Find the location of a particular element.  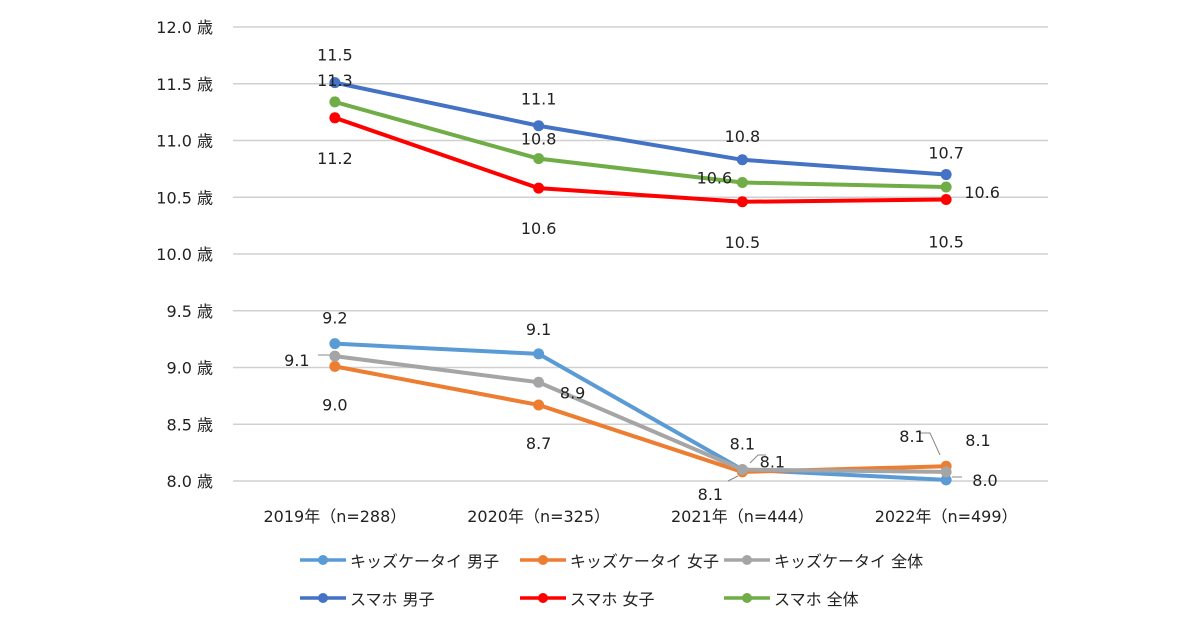

y-tick-label: 11.0 歳 is located at coordinates (184, 141).